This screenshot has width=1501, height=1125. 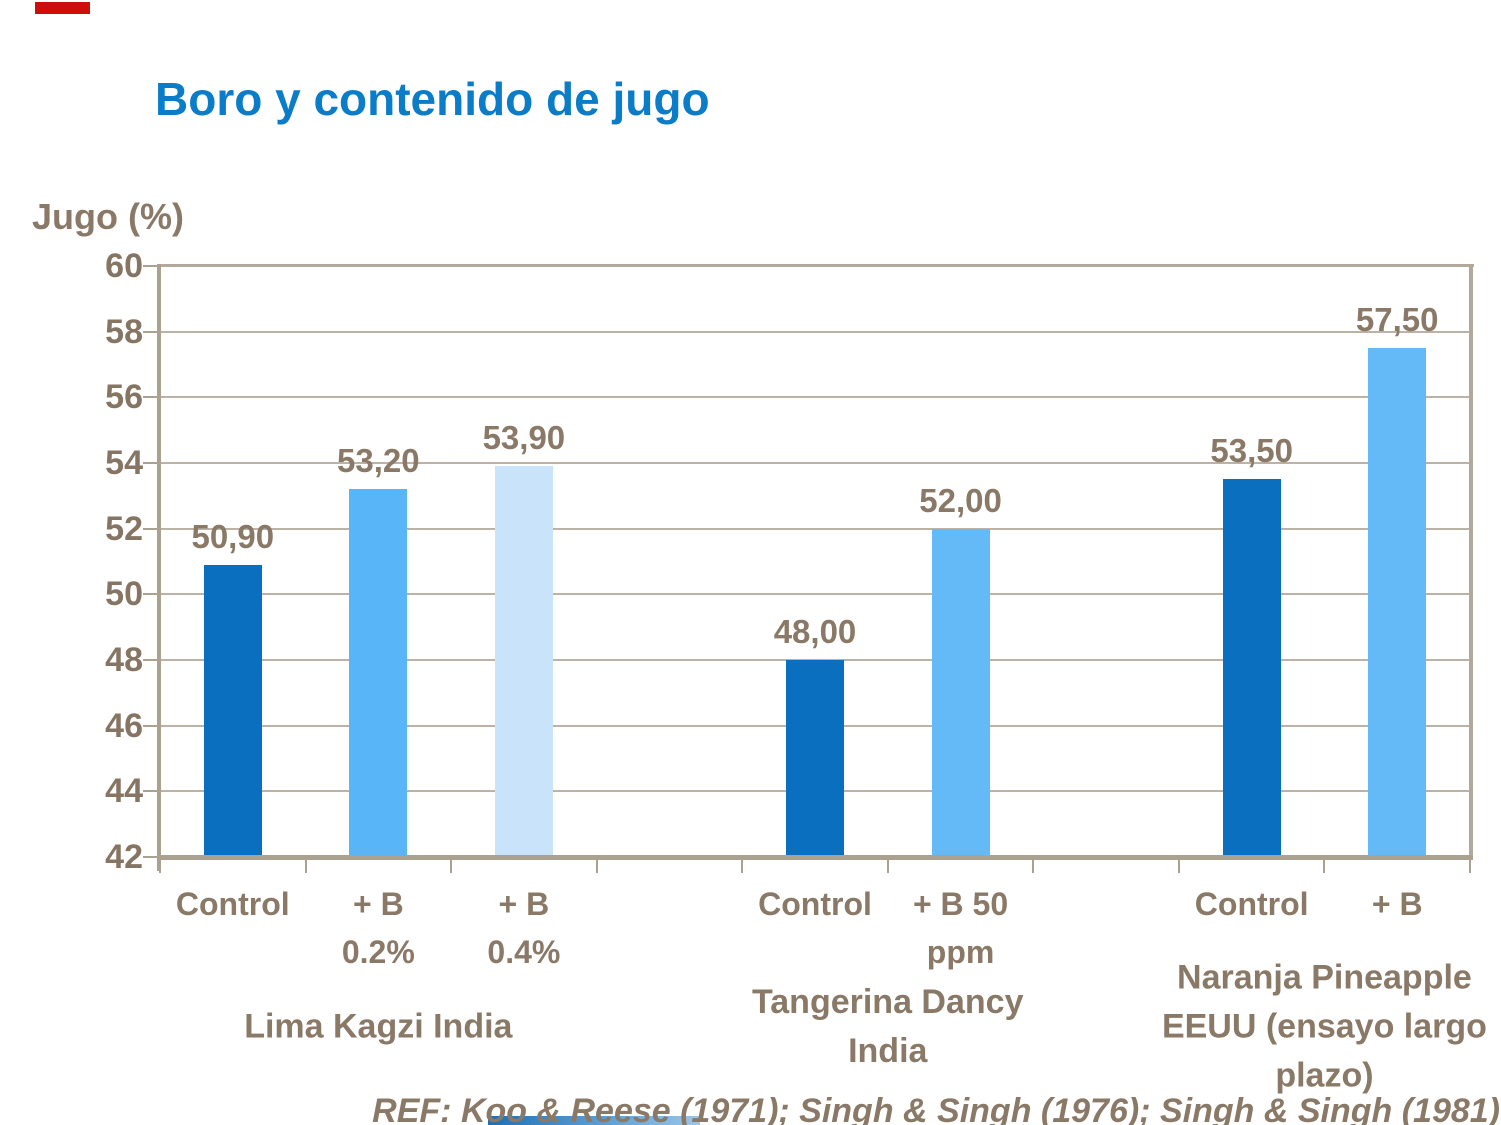 I want to click on x-axis-tick-label: + B 0.4%, so click(x=524, y=928).